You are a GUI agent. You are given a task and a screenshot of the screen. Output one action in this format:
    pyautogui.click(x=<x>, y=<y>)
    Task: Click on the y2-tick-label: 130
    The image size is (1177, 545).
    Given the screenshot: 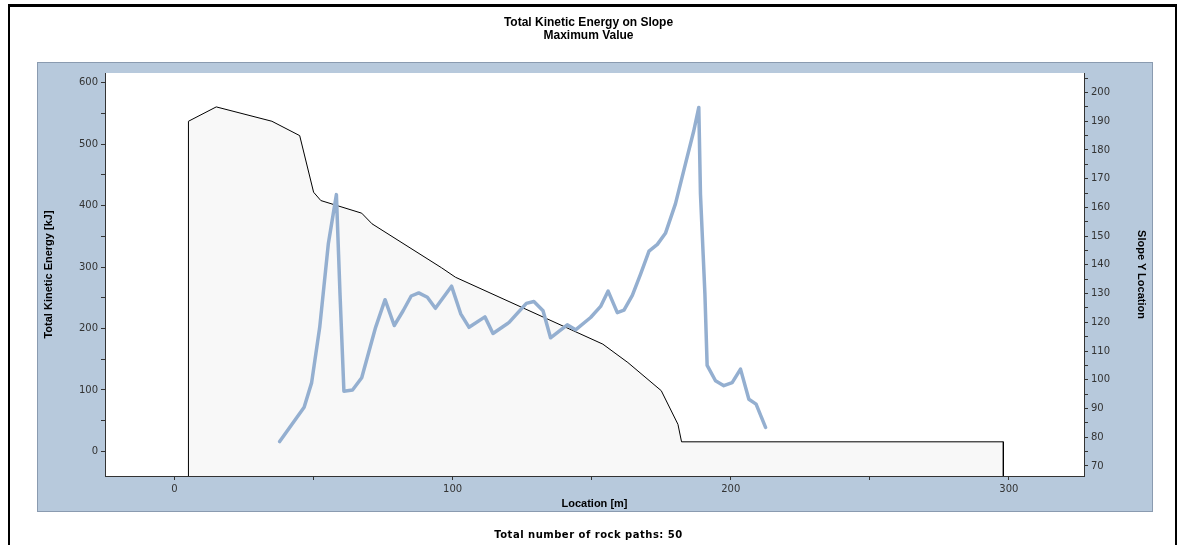 What is the action you would take?
    pyautogui.click(x=1101, y=293)
    